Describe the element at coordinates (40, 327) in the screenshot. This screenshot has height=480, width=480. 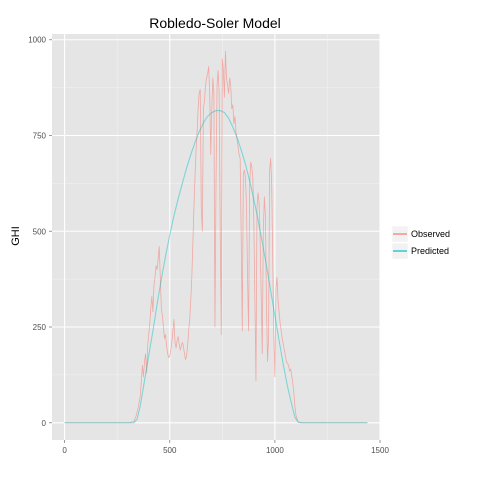
I see `y-tick-label: 250` at that location.